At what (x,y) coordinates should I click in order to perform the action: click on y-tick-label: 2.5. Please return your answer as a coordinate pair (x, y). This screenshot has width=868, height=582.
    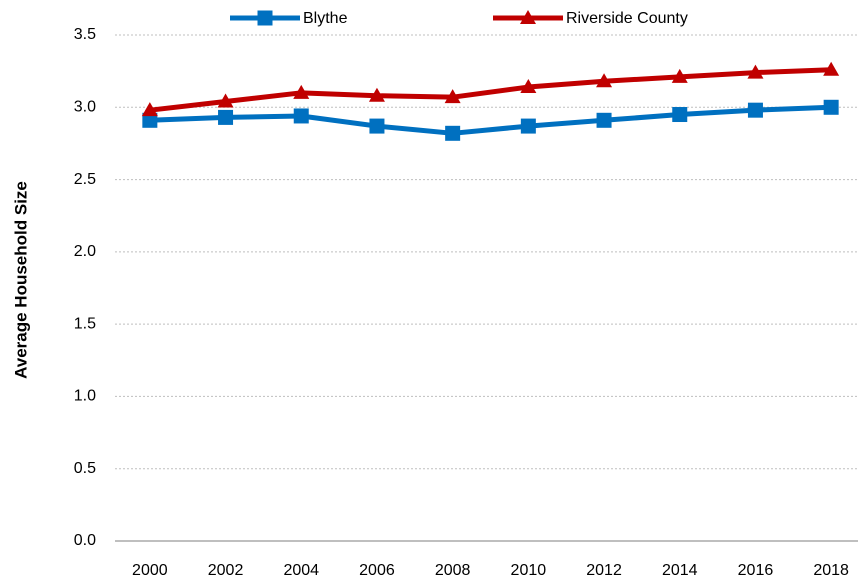
    Looking at the image, I should click on (85, 179).